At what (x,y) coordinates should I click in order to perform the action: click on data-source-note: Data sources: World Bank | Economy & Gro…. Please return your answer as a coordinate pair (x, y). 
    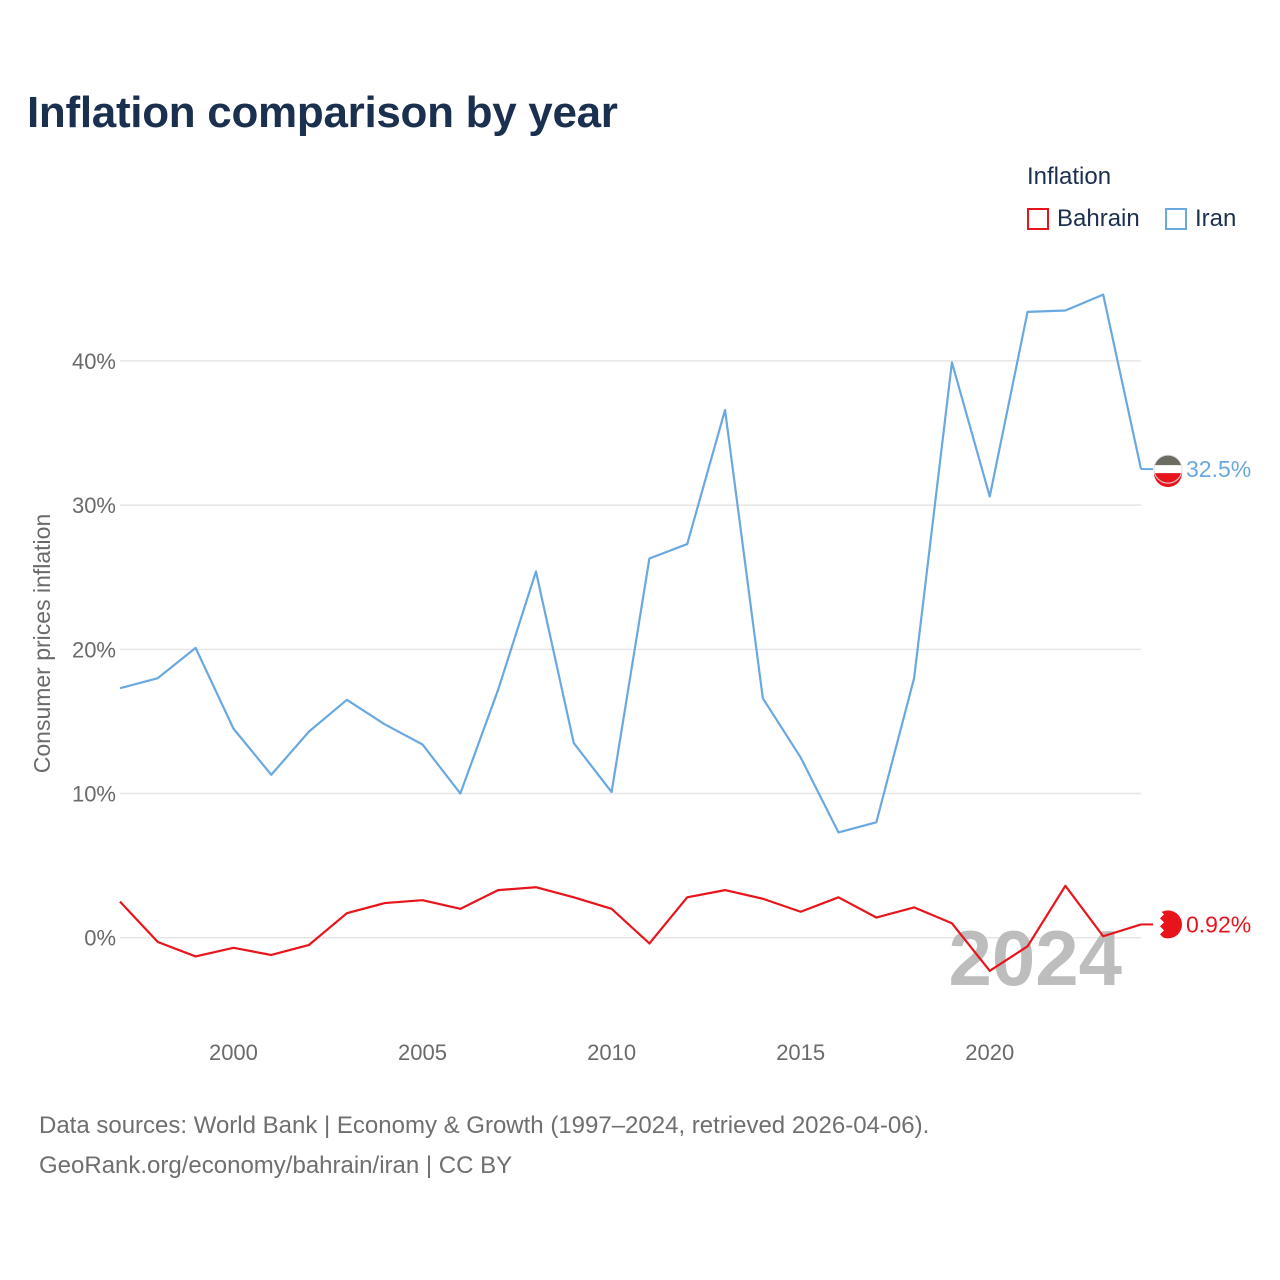
    Looking at the image, I should click on (484, 1125).